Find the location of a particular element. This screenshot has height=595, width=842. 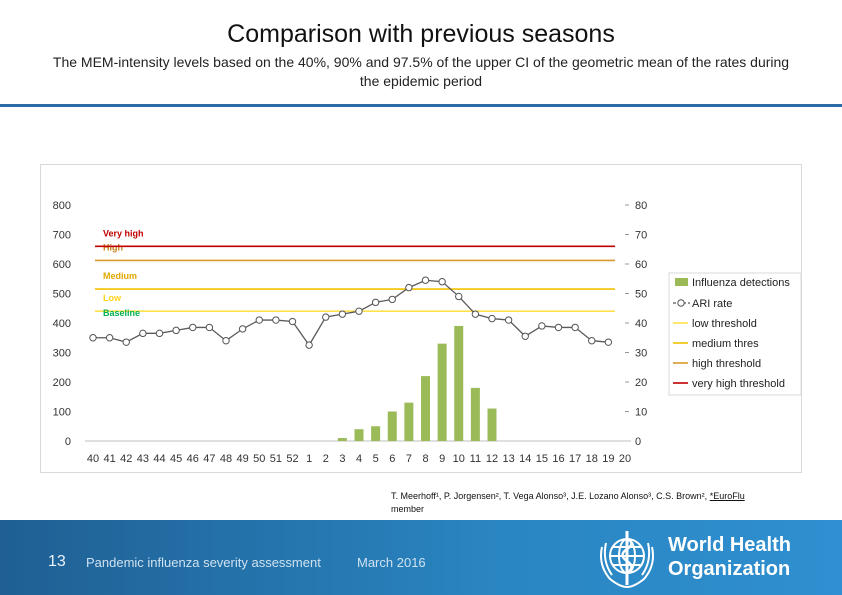

threshold-label: Medium is located at coordinates (120, 276).